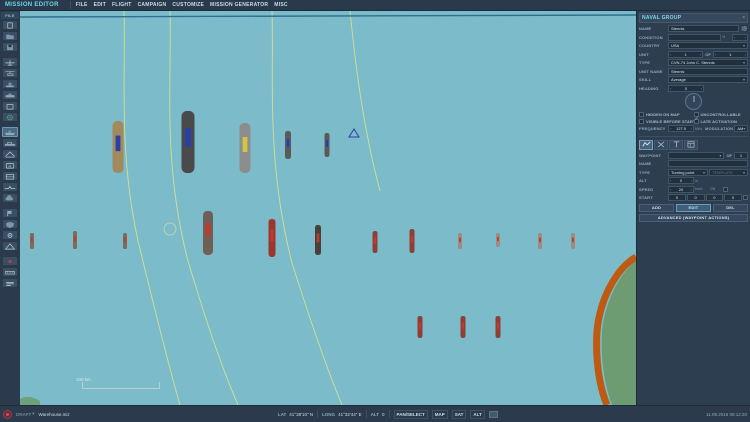  I want to click on heading-dial, so click(693, 101).